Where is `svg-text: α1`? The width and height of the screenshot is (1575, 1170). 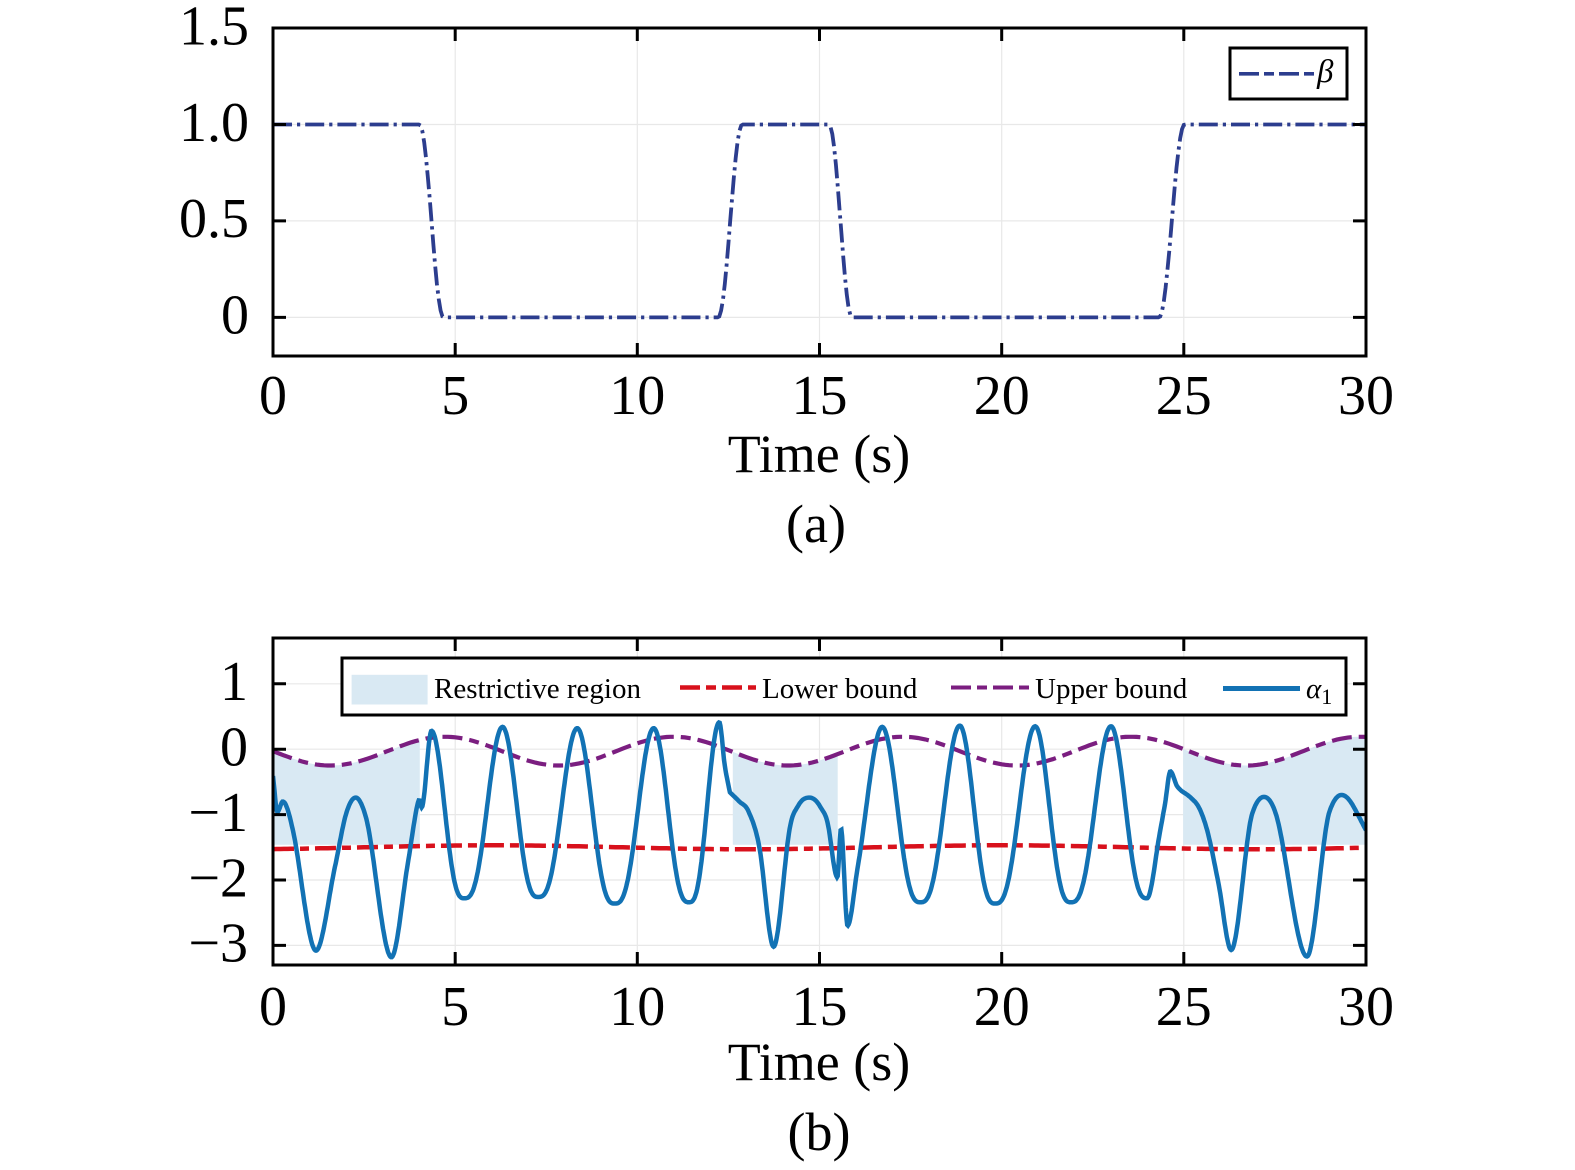
svg-text: α1 is located at coordinates (1319, 691).